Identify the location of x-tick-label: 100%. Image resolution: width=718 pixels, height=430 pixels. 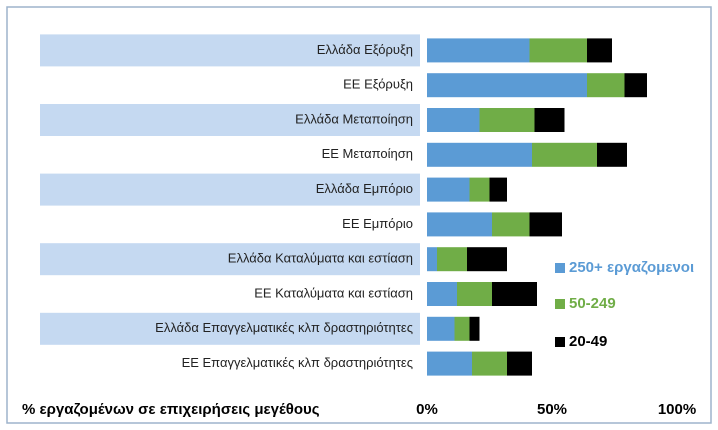
(677, 409).